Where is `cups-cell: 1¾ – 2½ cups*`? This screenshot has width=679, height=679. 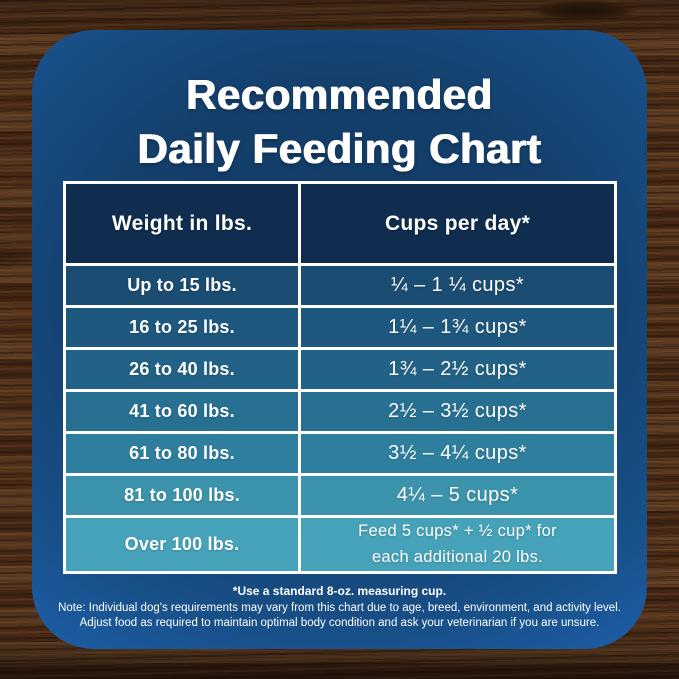
cups-cell: 1¾ – 2½ cups* is located at coordinates (457, 369).